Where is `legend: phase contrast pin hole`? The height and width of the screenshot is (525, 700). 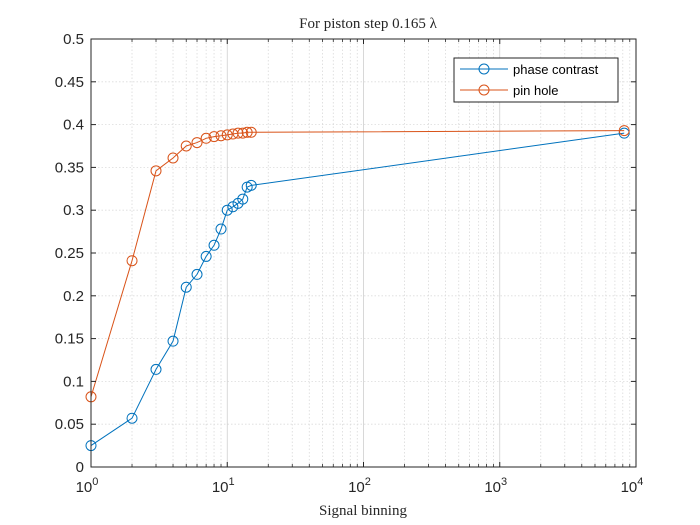 legend: phase contrast pin hole is located at coordinates (536, 80).